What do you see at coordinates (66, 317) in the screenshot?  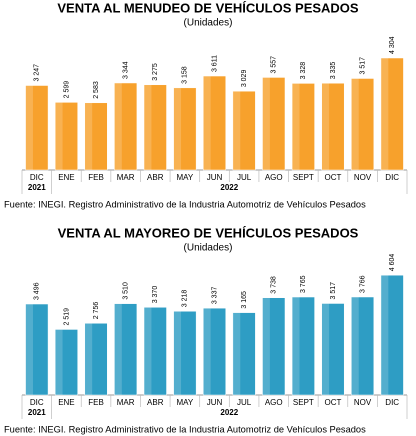 I see `value-label: 2 519` at bounding box center [66, 317].